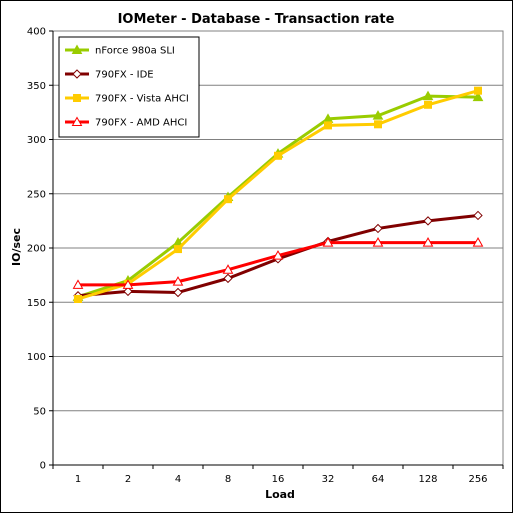  What do you see at coordinates (124, 75) in the screenshot?
I see `legend-label: 790FX - IDE` at bounding box center [124, 75].